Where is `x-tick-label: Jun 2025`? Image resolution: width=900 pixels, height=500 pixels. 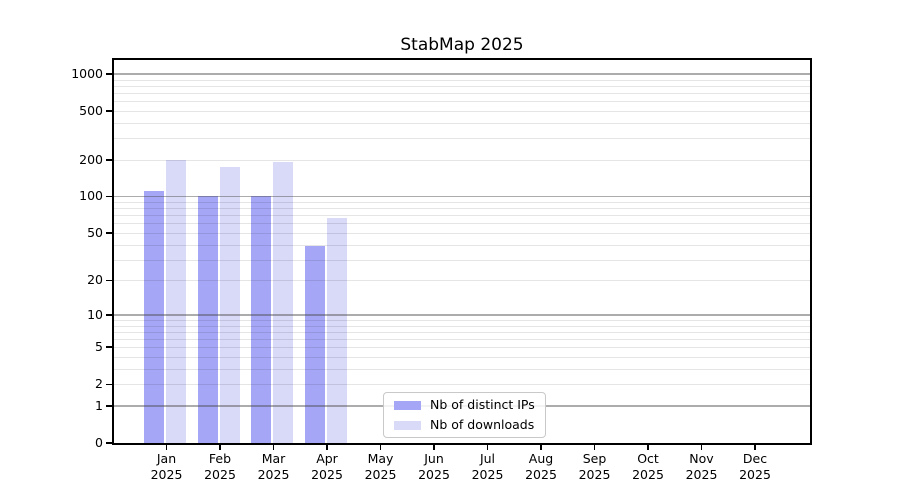 x-tick-label: Jun 2025 is located at coordinates (434, 466).